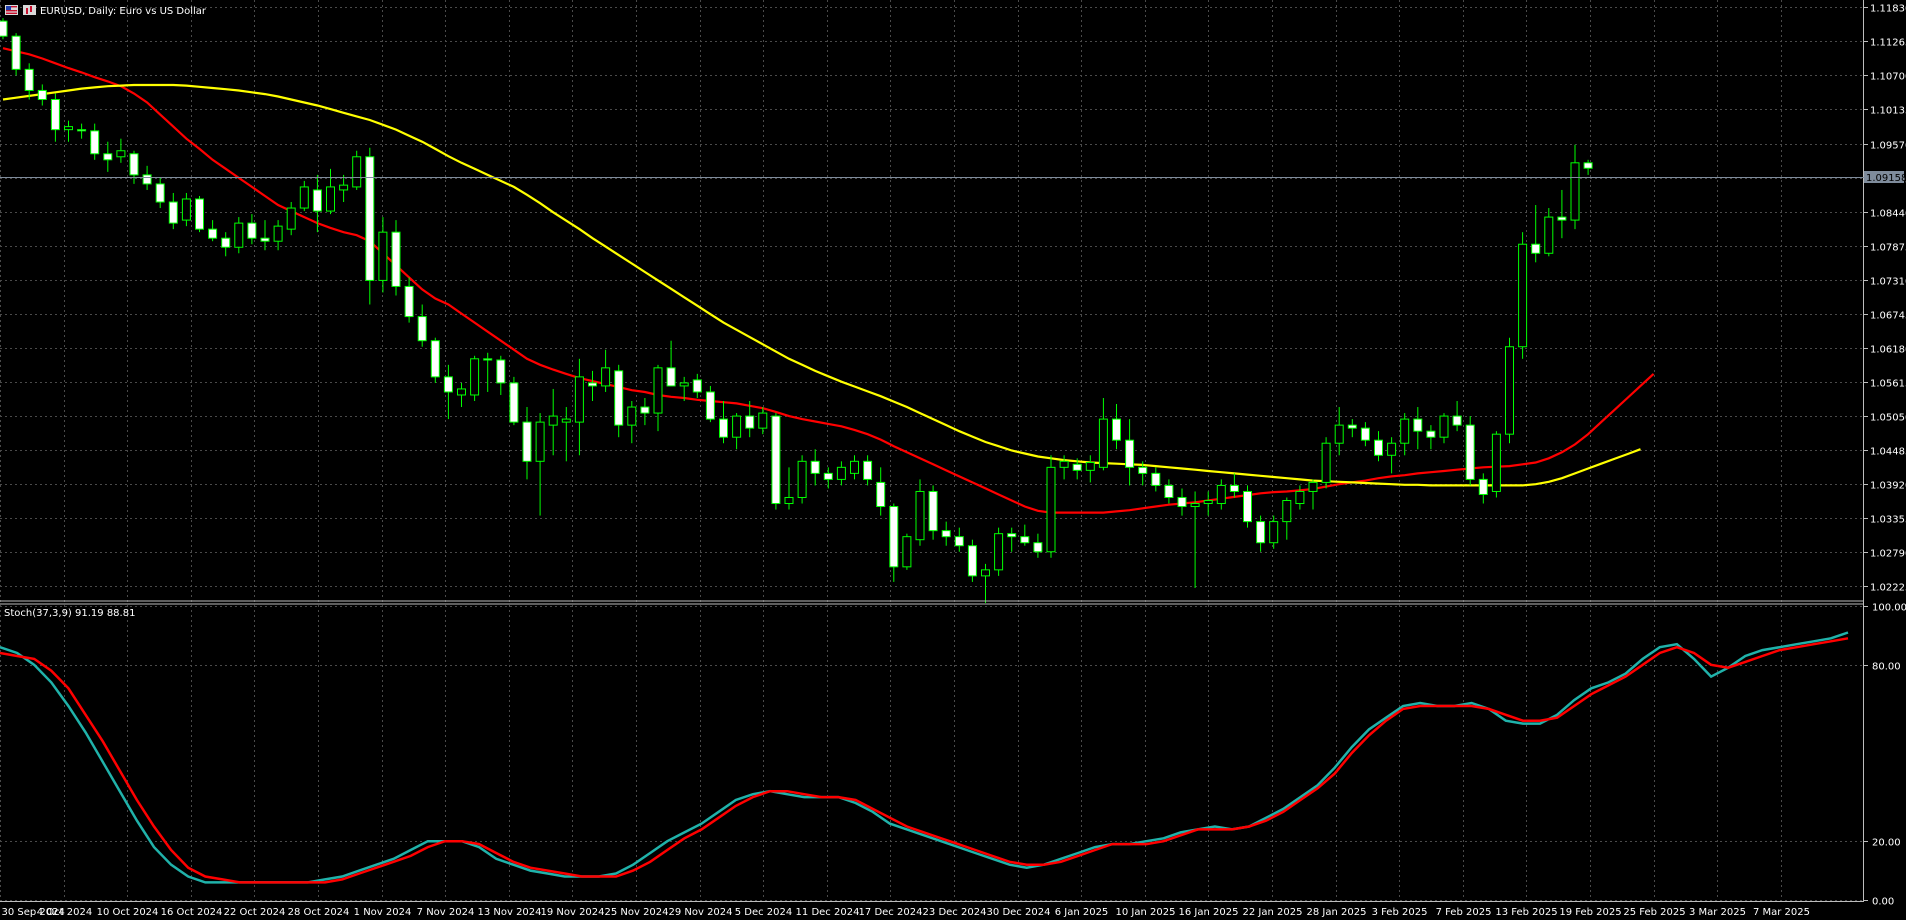  What do you see at coordinates (11, 10) in the screenshot?
I see `symbol-icon` at bounding box center [11, 10].